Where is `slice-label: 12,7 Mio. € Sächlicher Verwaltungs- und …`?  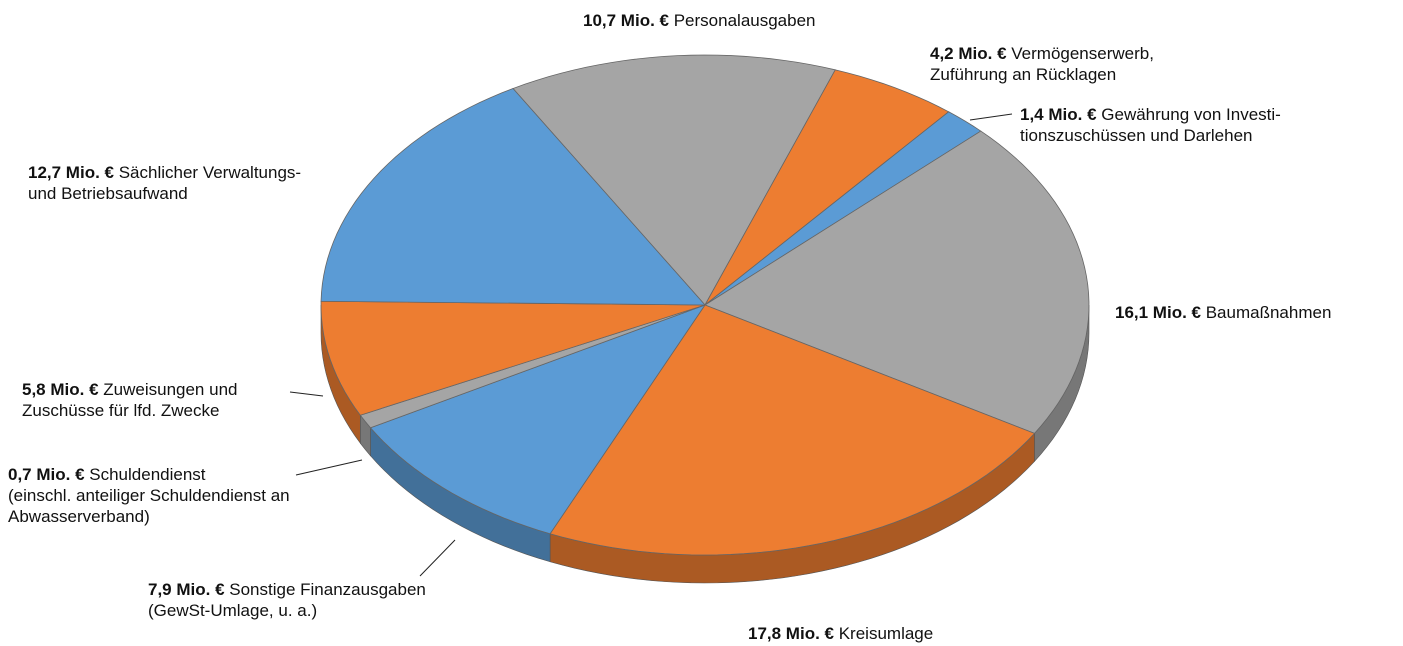 slice-label: 12,7 Mio. € Sächlicher Verwaltungs- und … is located at coordinates (164, 183).